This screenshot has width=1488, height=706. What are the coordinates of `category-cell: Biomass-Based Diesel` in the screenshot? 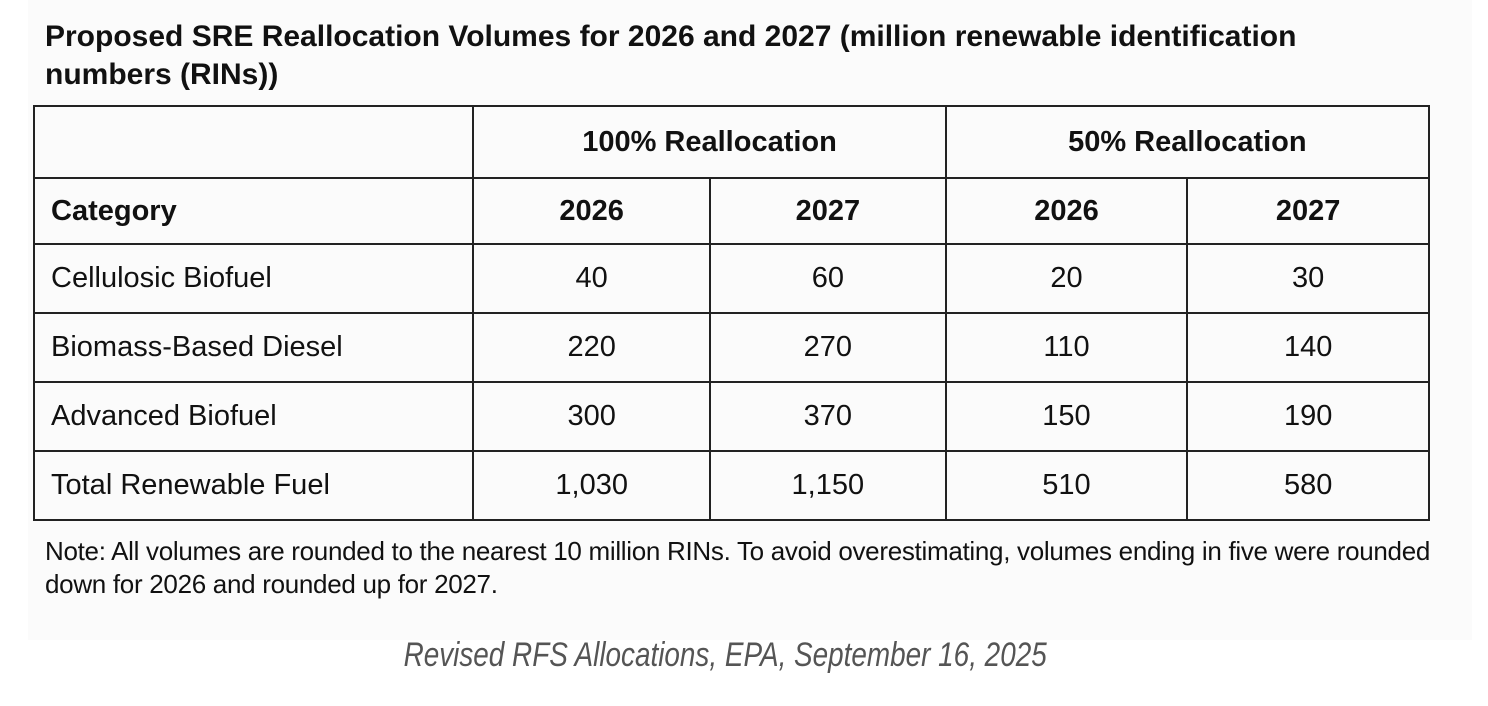 It's located at (253, 347).